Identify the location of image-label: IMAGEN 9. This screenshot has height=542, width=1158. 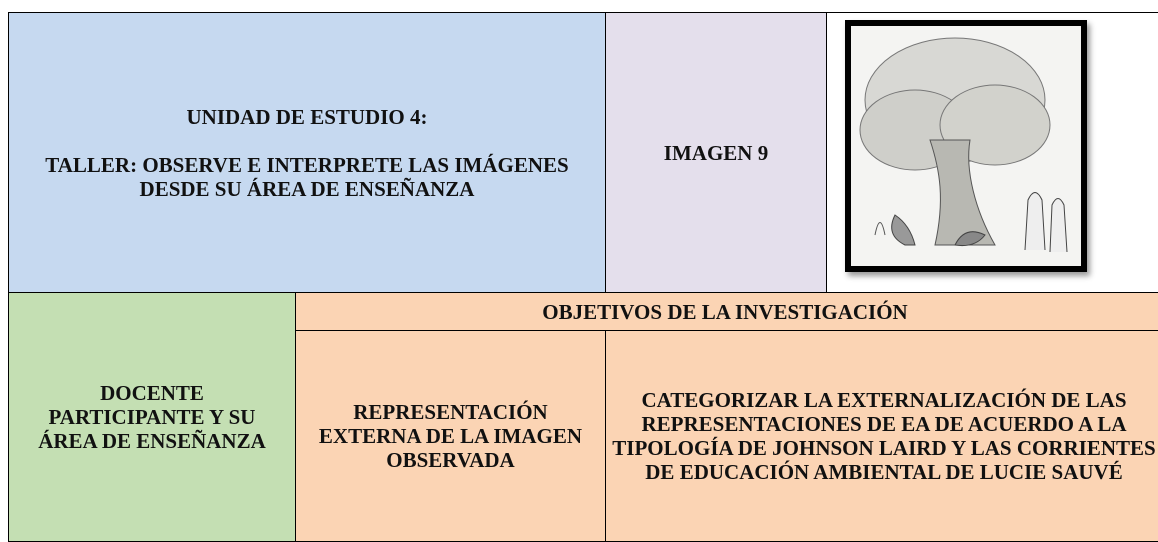
(716, 152).